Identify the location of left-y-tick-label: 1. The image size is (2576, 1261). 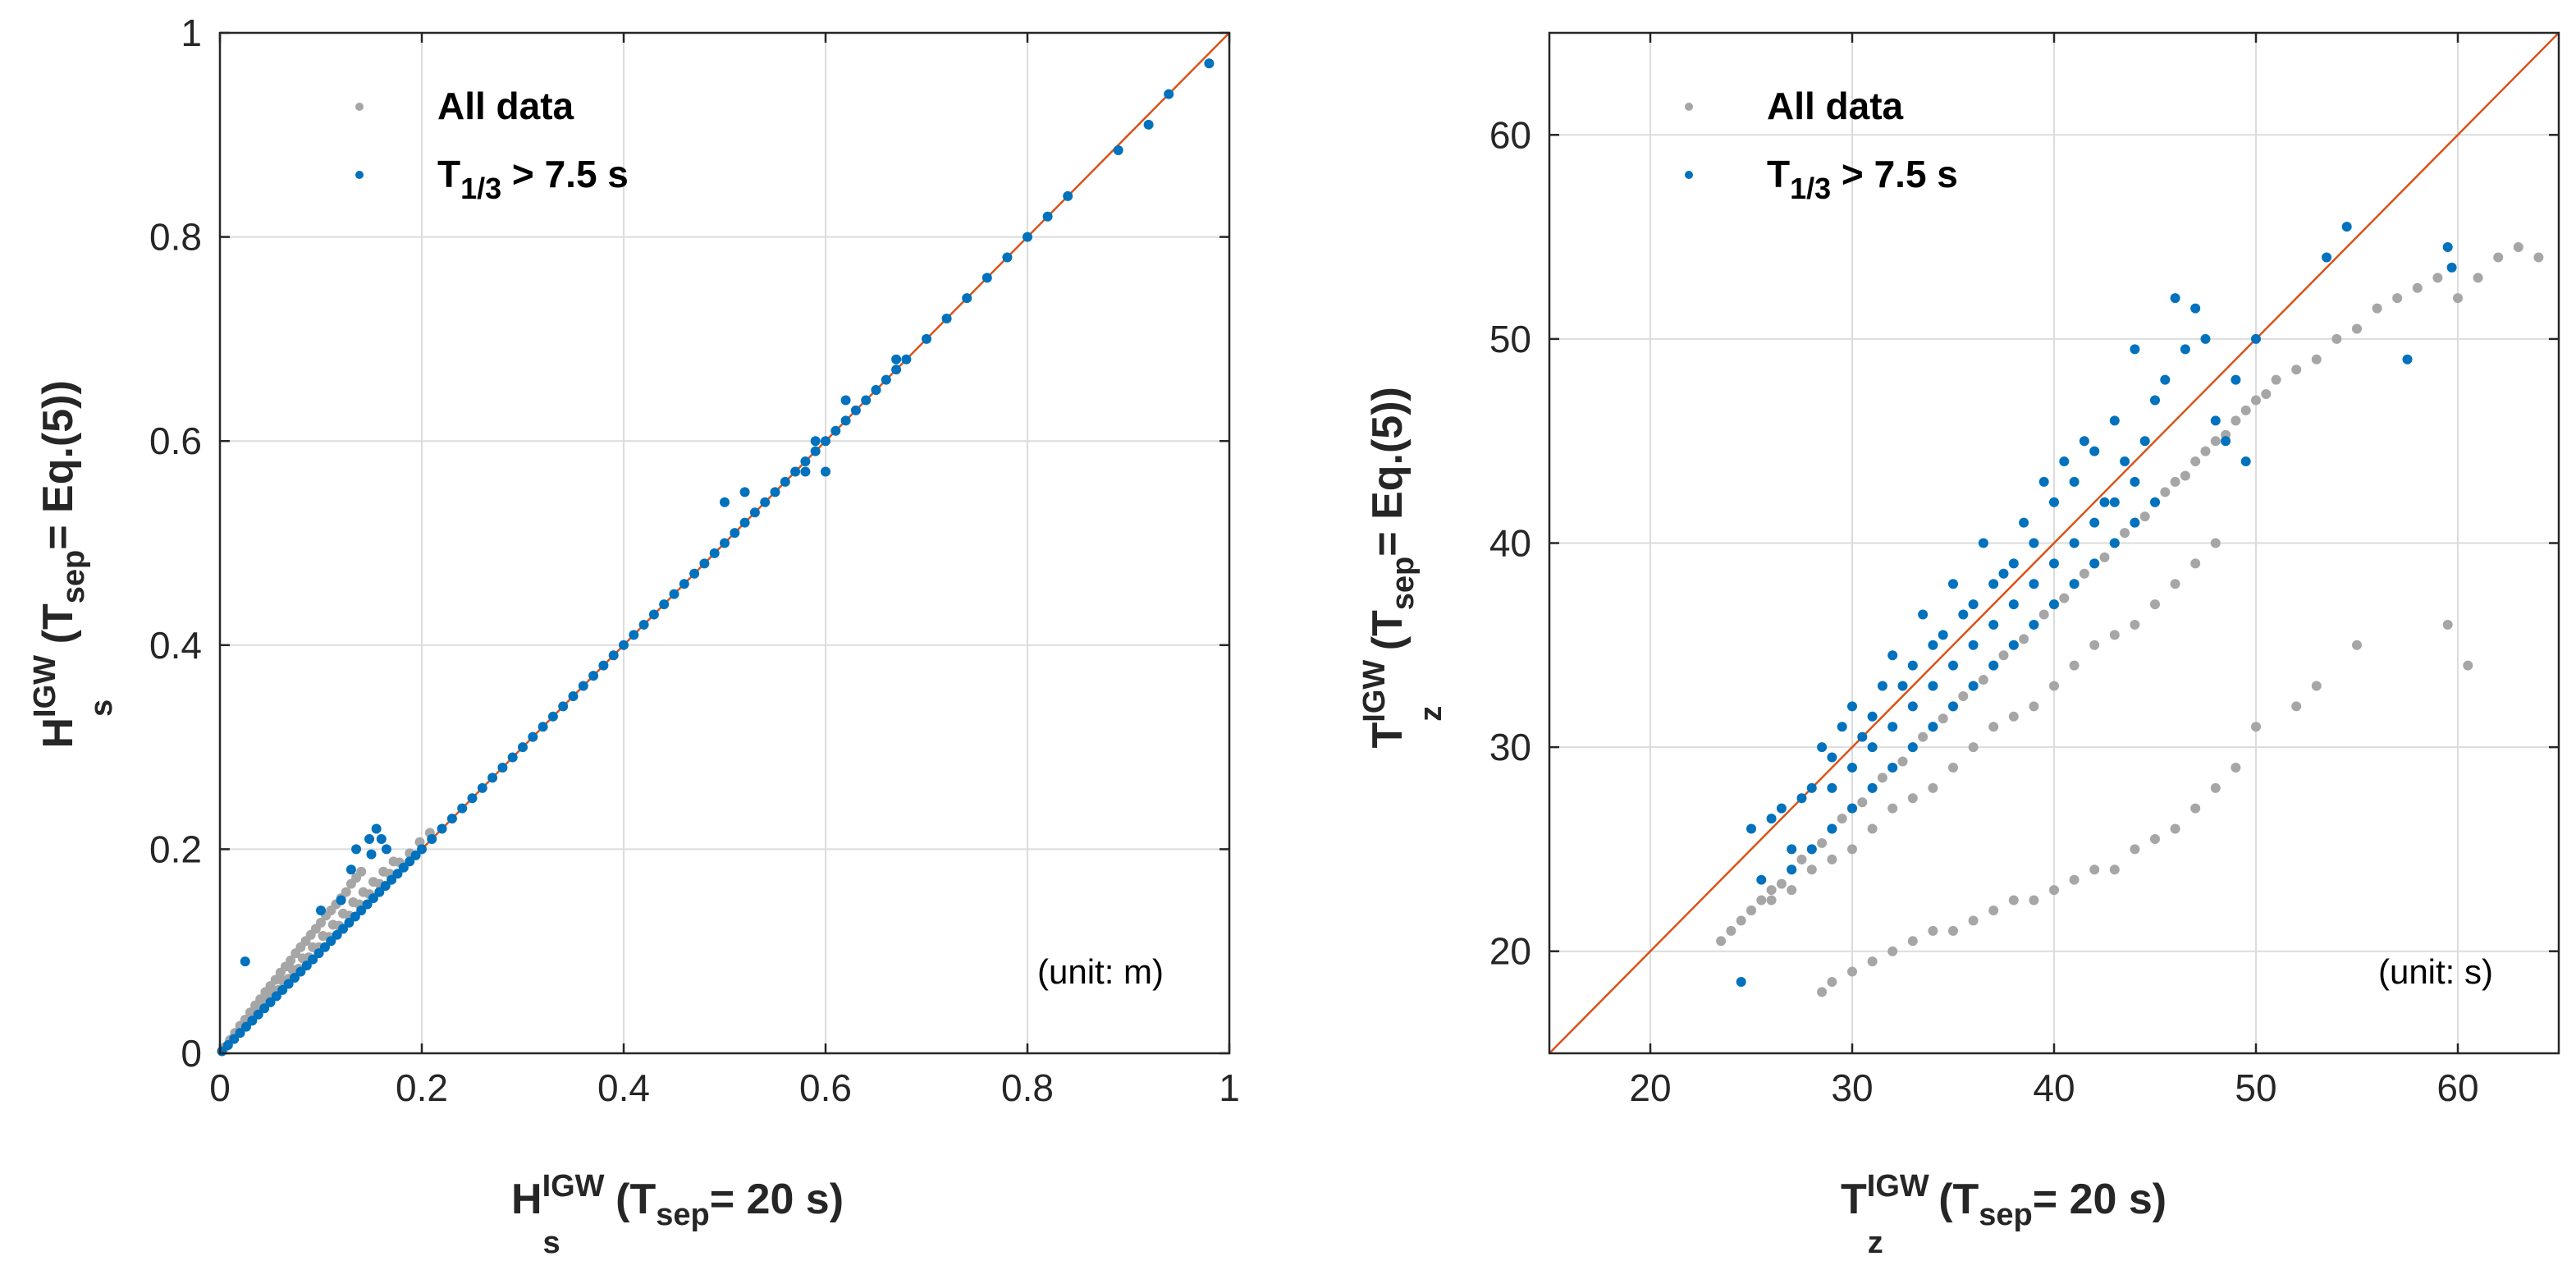
(191, 32).